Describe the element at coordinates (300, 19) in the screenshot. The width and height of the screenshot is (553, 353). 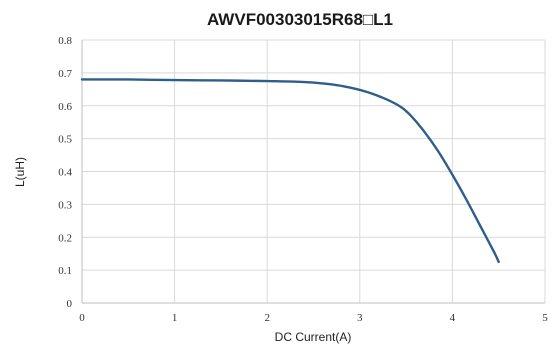
I see `chart-title: AWVF00303015R68□L1` at that location.